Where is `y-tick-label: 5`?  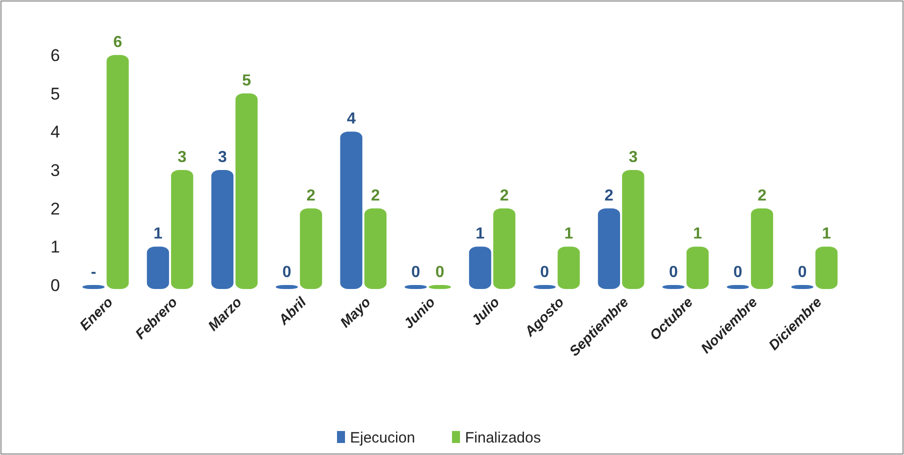 y-tick-label: 5 is located at coordinates (55, 94).